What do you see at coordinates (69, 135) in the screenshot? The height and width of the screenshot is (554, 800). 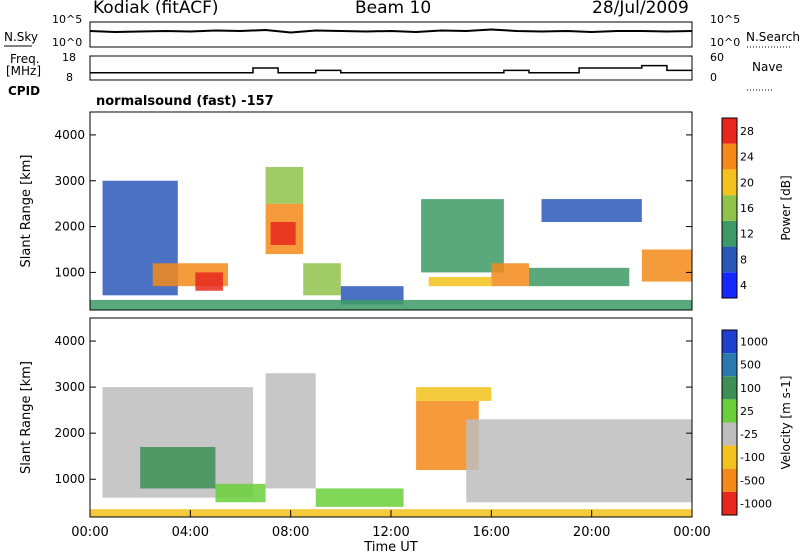 I see `power-ytick-label: 4000` at bounding box center [69, 135].